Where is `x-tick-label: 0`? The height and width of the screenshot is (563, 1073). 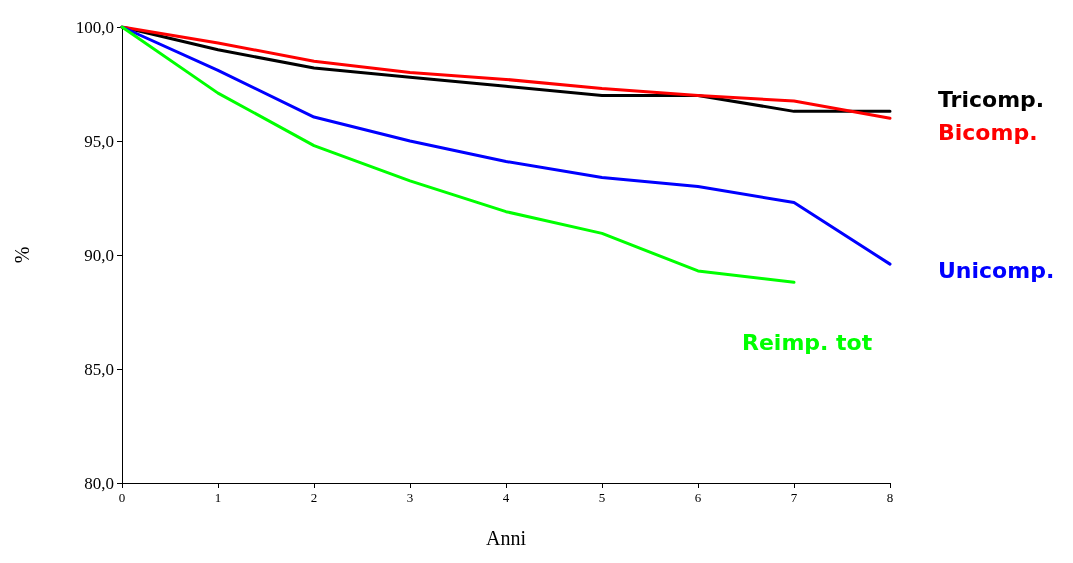
x-tick-label: 0 is located at coordinates (122, 497).